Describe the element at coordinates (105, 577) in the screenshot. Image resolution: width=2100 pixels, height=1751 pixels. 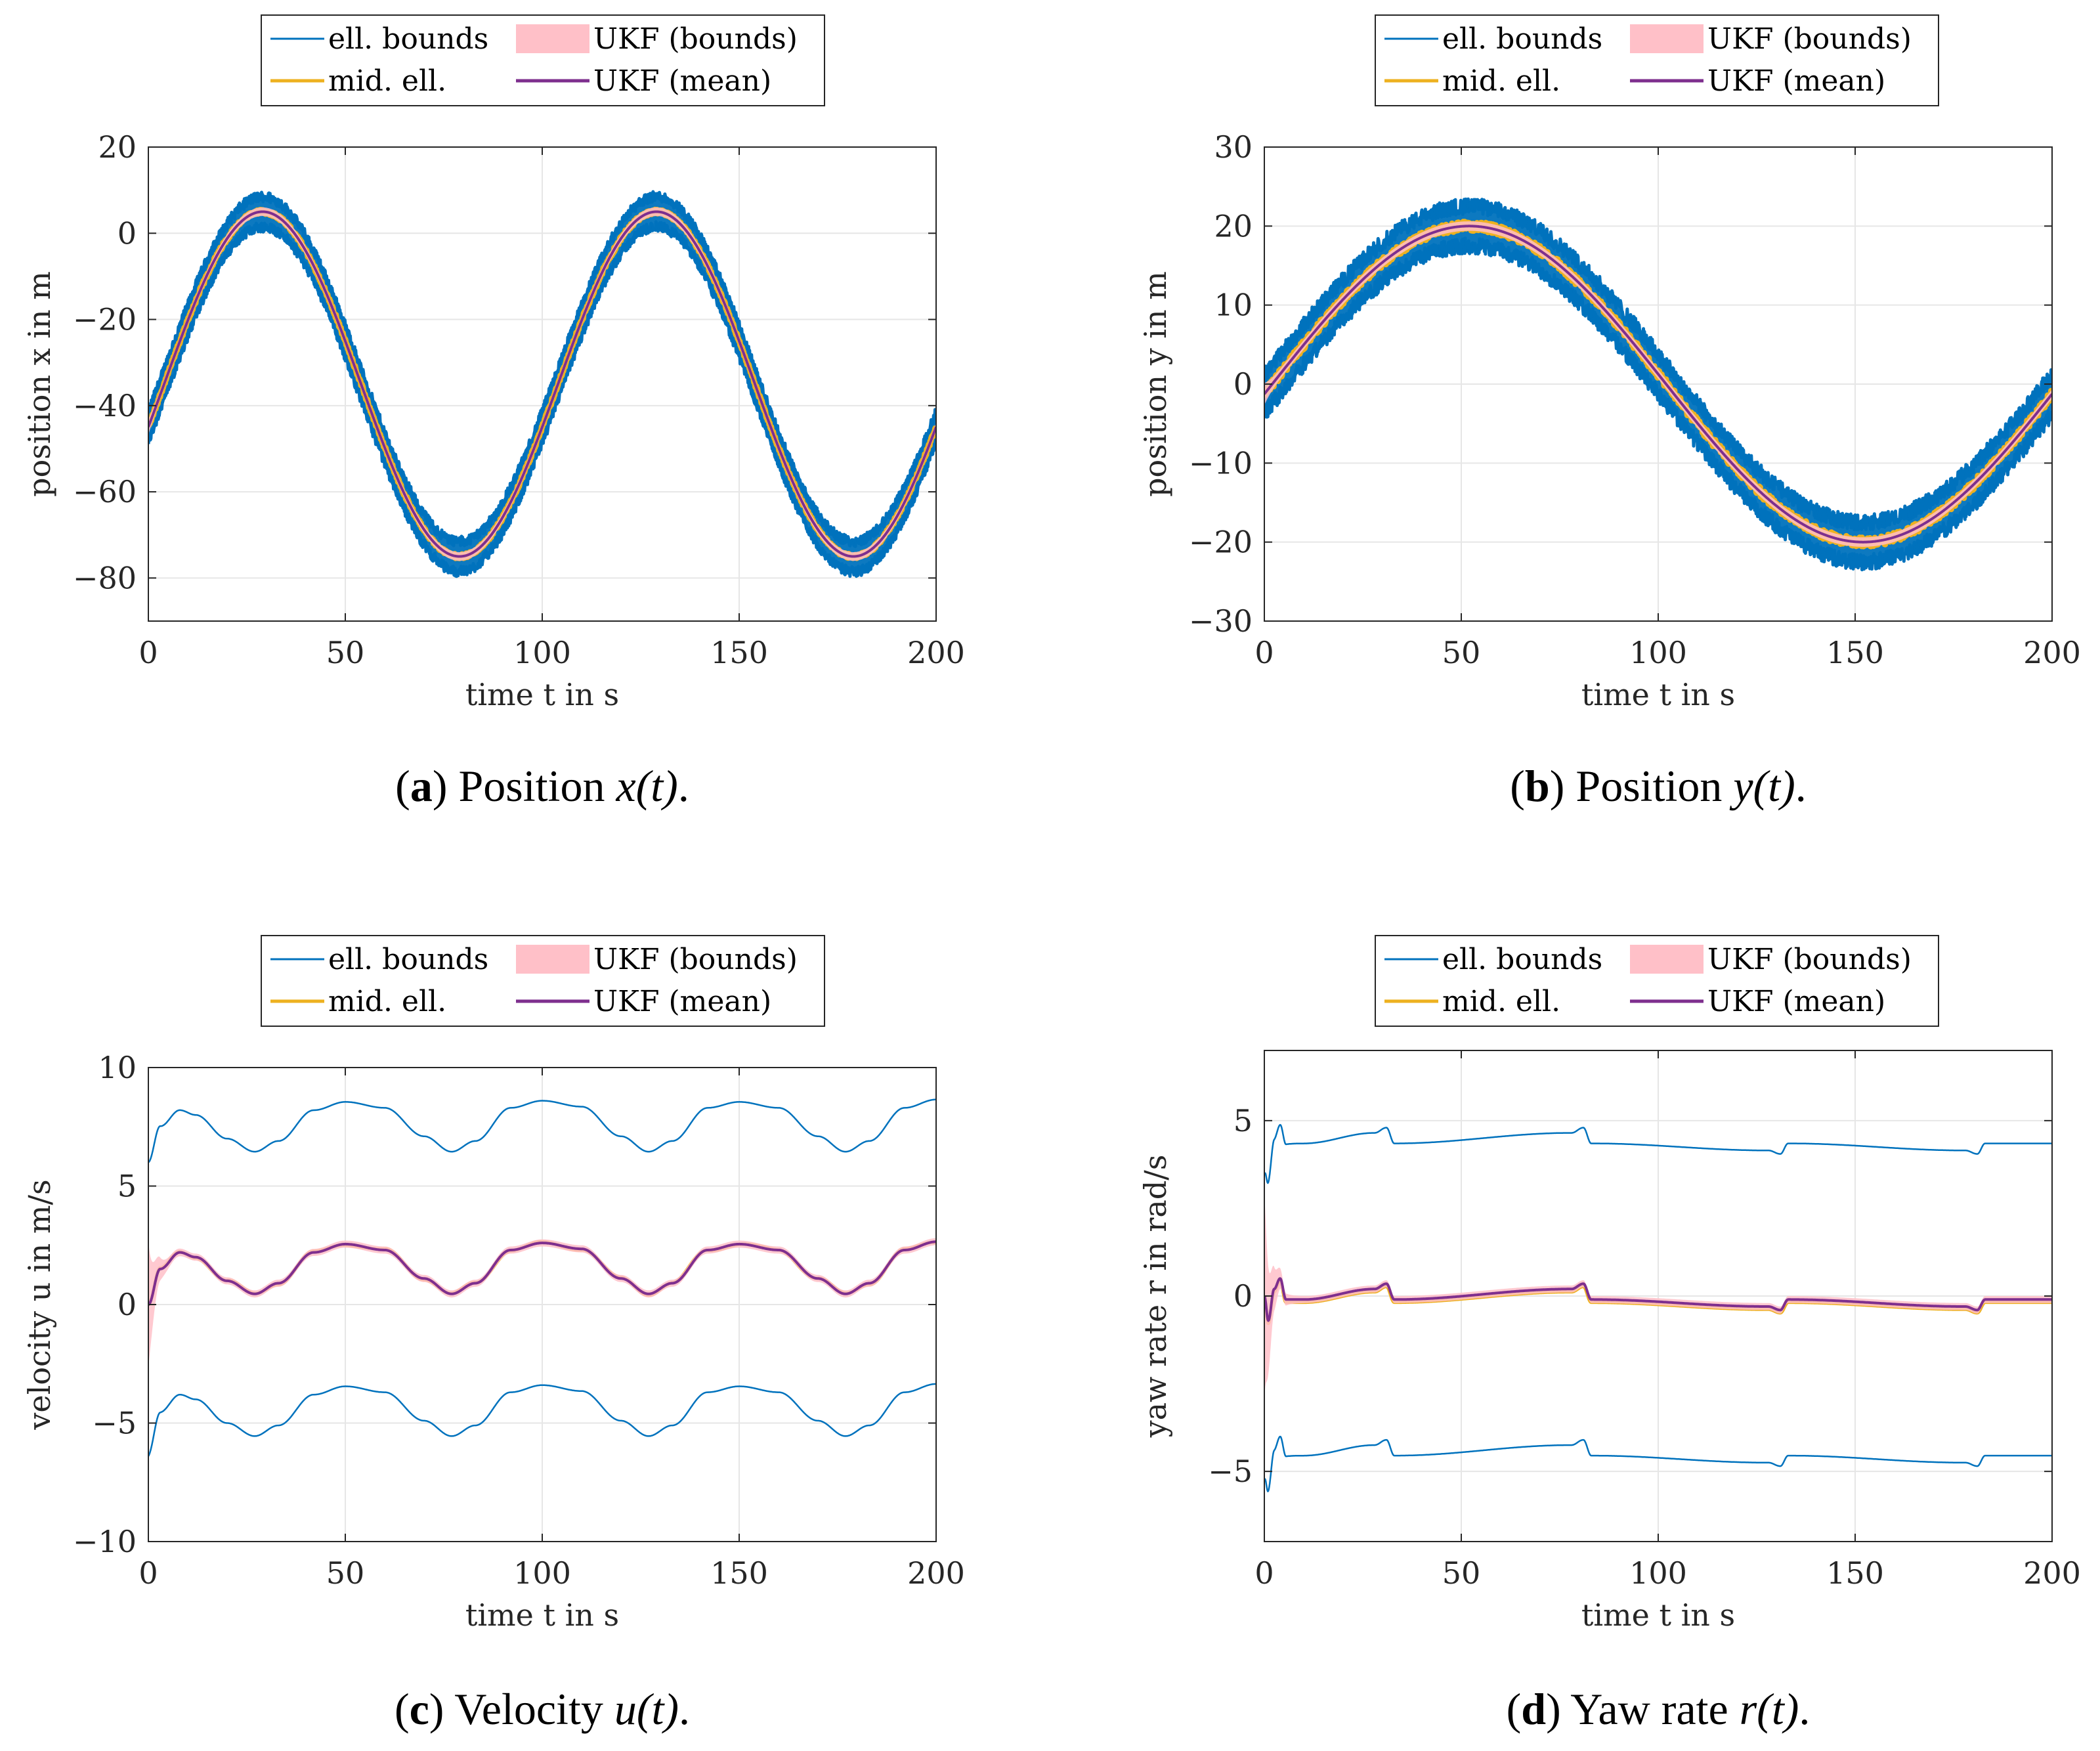
I see `y-tick-label: −80` at that location.